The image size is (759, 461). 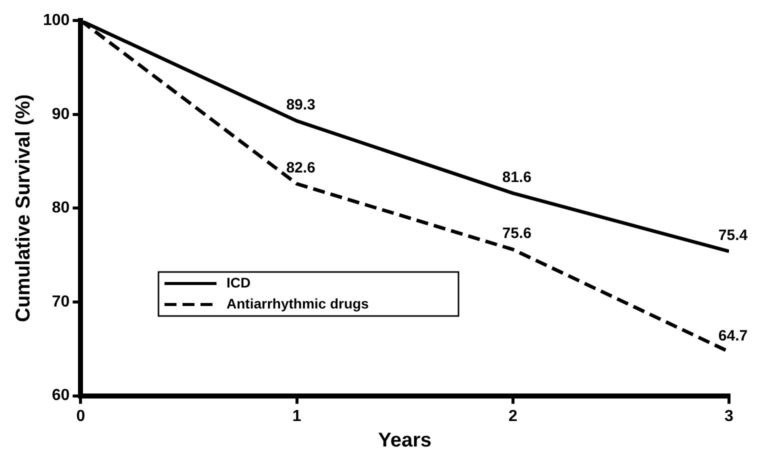 What do you see at coordinates (61, 114) in the screenshot?
I see `y-tick-label: 90` at bounding box center [61, 114].